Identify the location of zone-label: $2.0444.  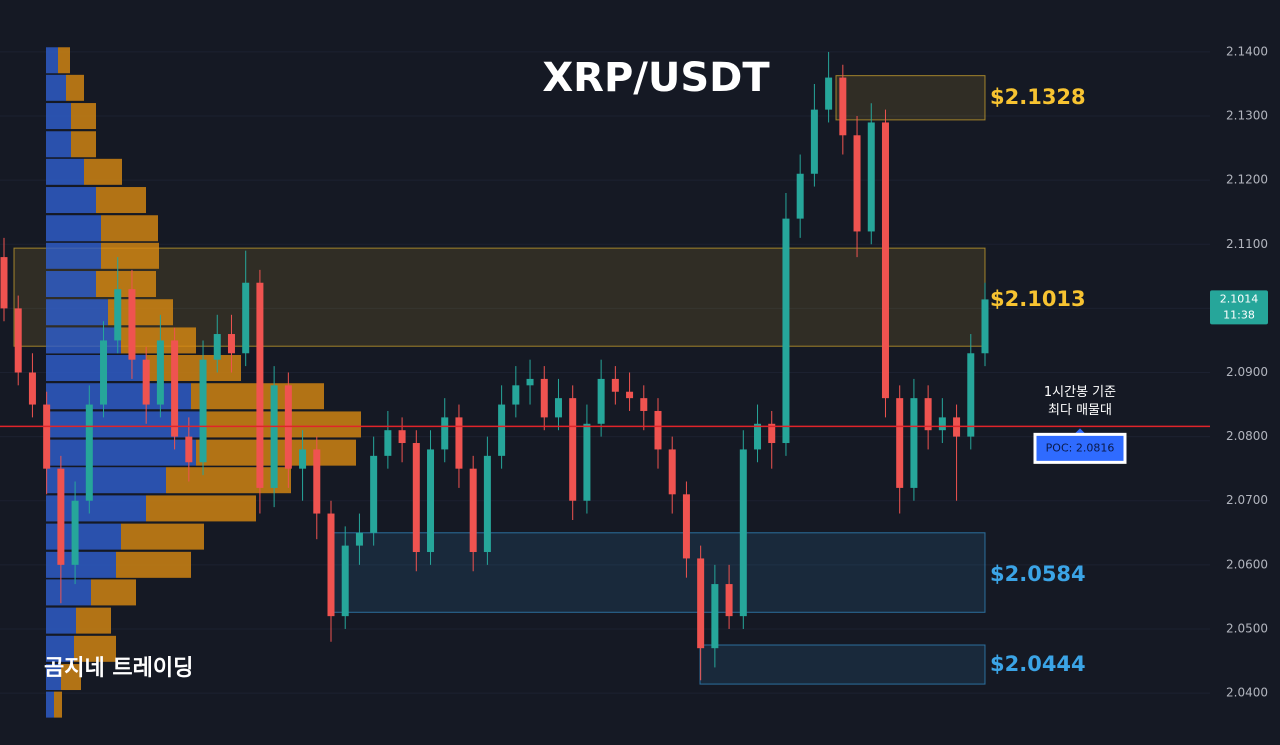
(1038, 664).